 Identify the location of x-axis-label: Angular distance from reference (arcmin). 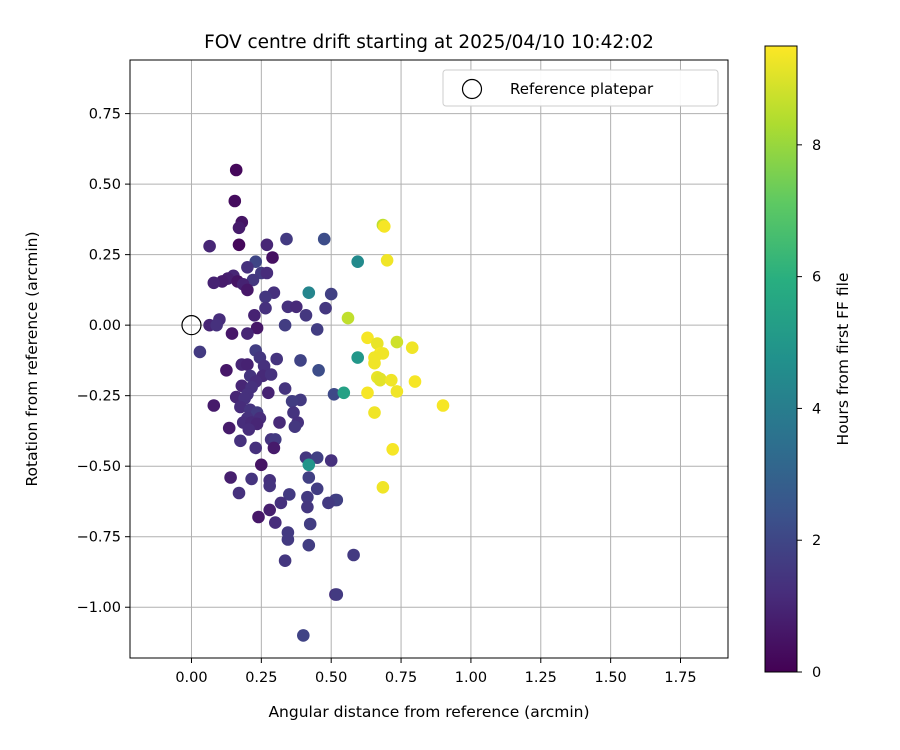
(428, 712).